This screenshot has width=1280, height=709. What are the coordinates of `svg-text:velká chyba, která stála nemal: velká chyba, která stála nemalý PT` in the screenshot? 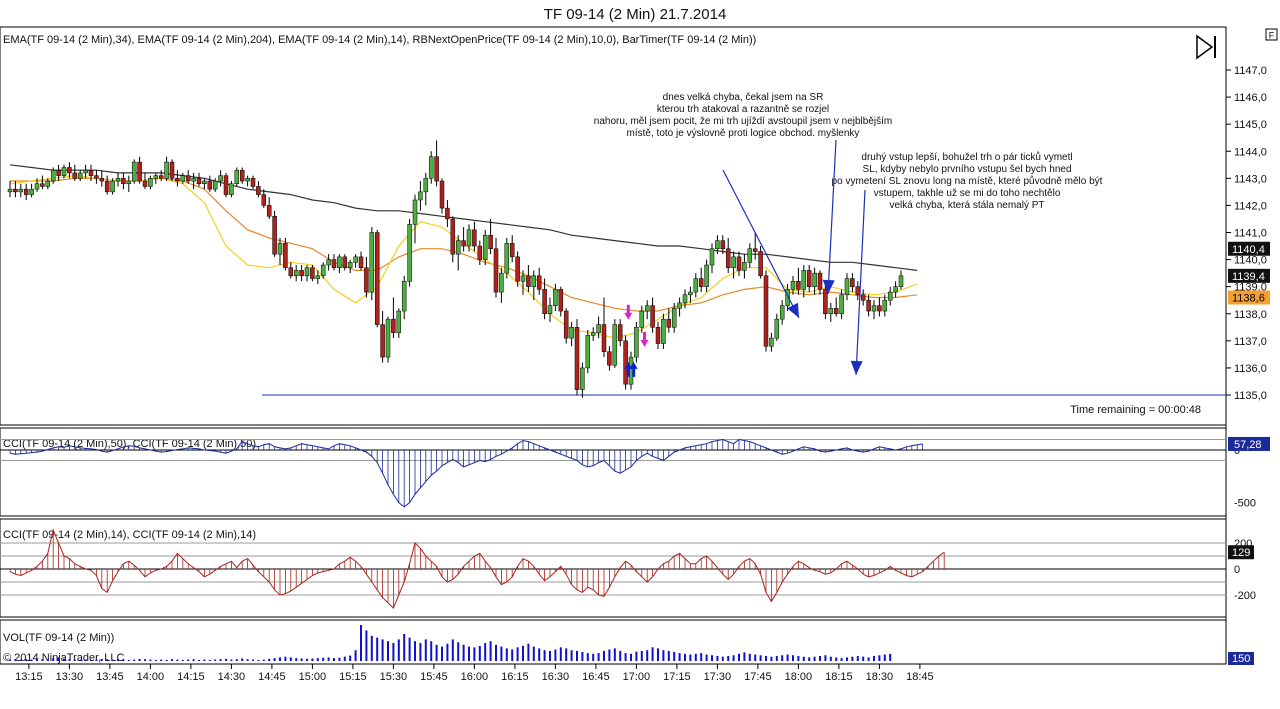 It's located at (966, 205).